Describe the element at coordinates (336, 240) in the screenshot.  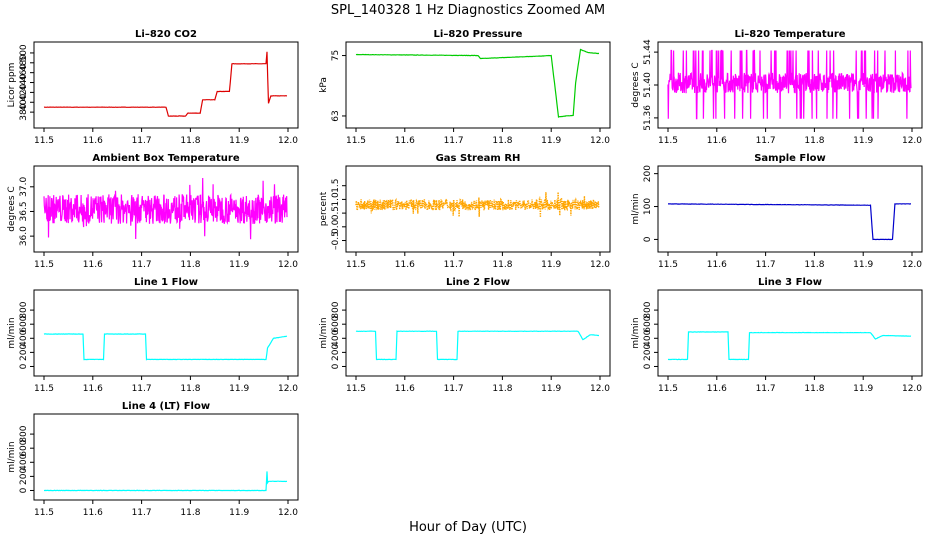
I see `y-tick-label: –0.5` at that location.